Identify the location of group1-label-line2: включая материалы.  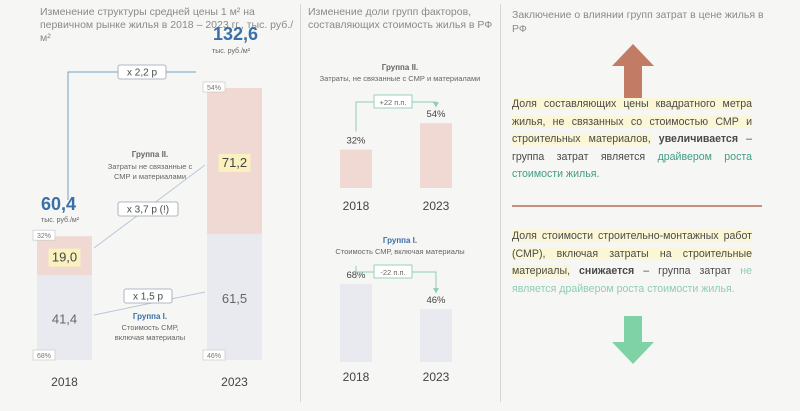
(150, 337).